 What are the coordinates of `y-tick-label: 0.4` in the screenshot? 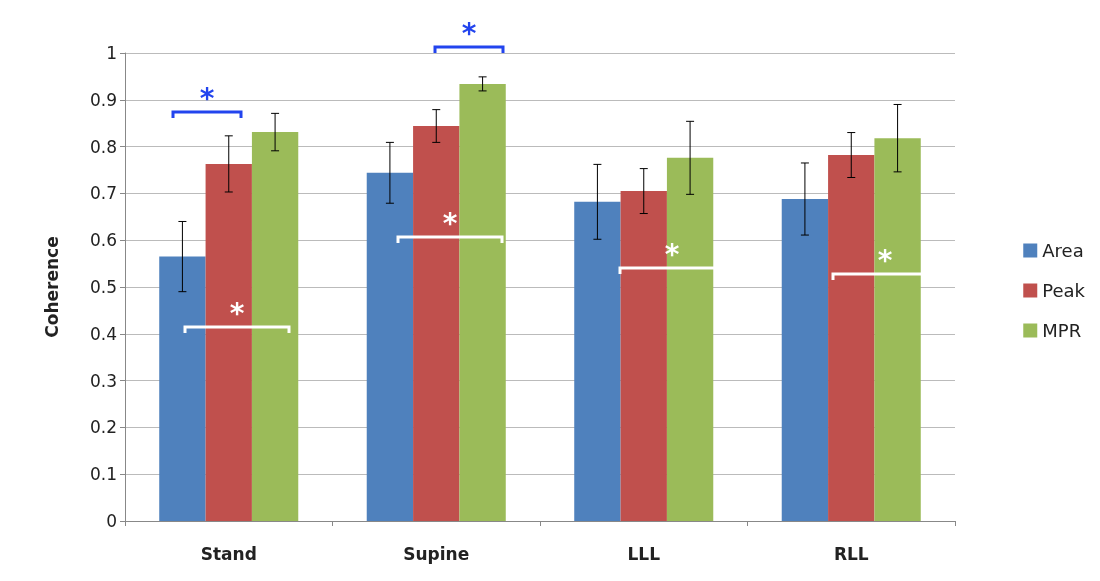 It's located at (103, 333).